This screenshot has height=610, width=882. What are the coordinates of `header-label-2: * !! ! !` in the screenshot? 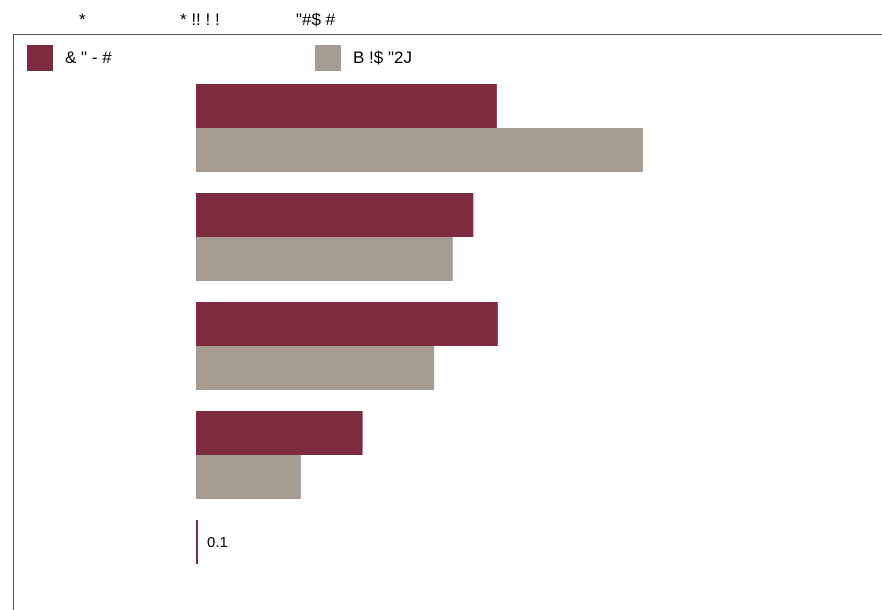 It's located at (200, 19).